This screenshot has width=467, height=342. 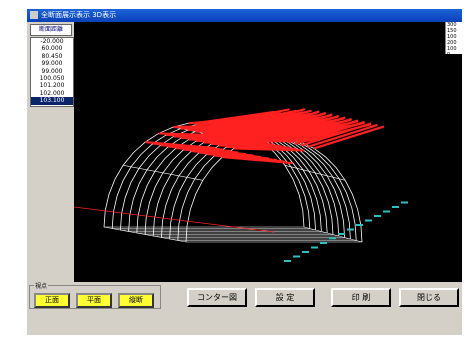 What do you see at coordinates (361, 297) in the screenshot?
I see `print-button: 印 刷` at bounding box center [361, 297].